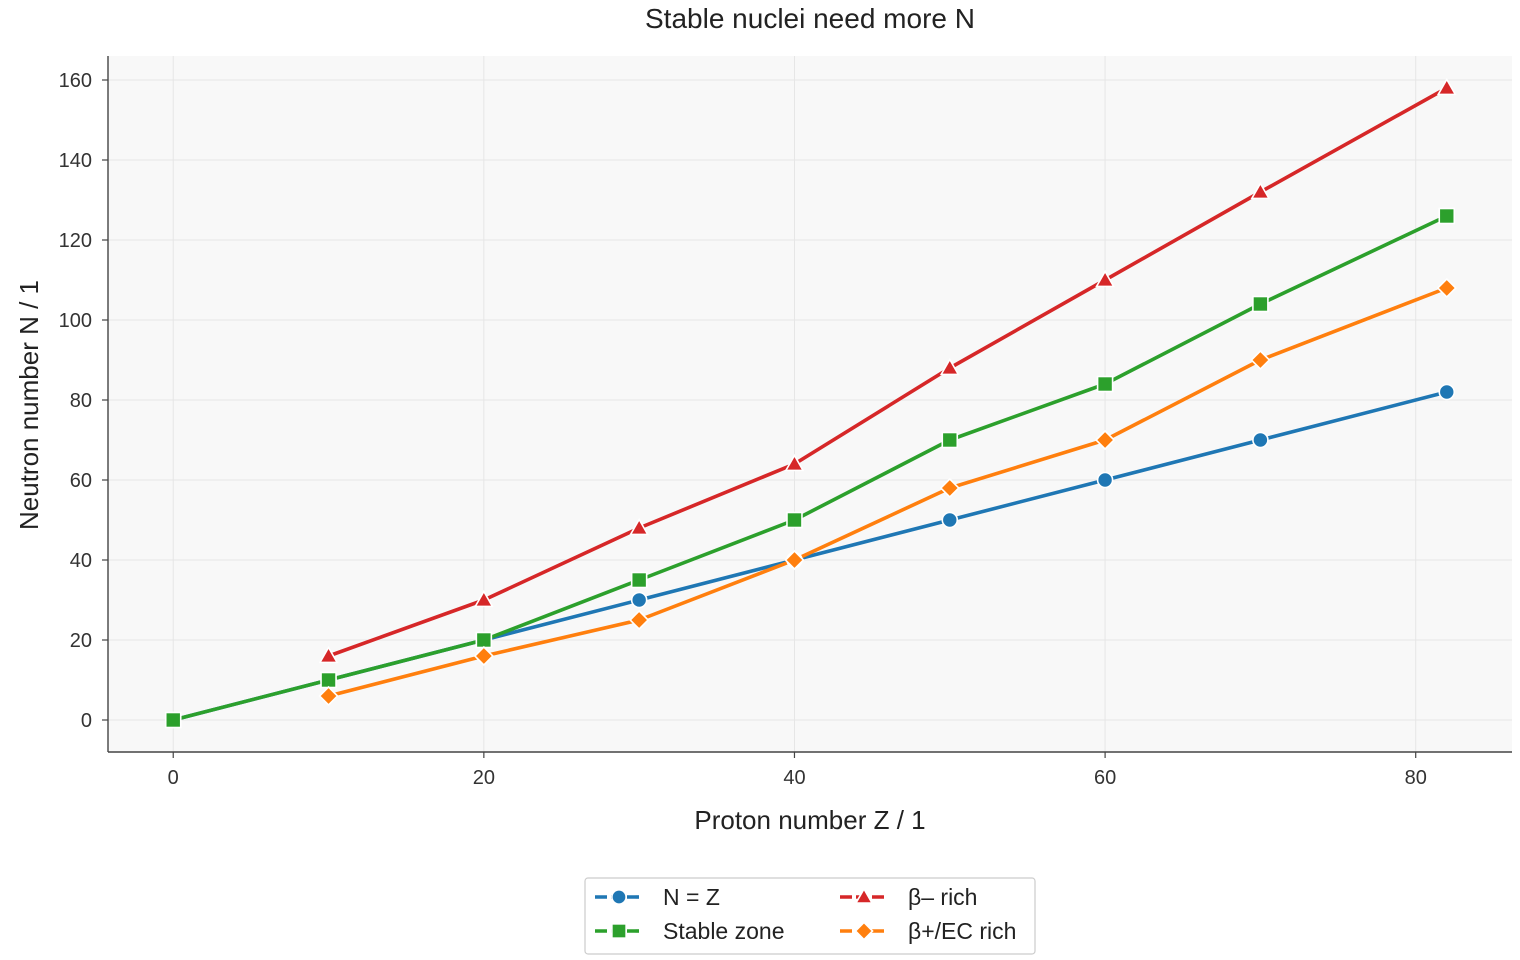 The width and height of the screenshot is (1520, 960). Describe the element at coordinates (962, 931) in the screenshot. I see `legend-label: β+/EC rich` at that location.